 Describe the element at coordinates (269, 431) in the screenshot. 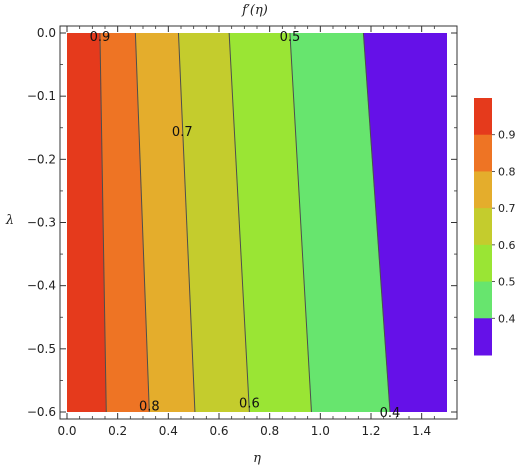

I see `x-tick-label: 0.8` at that location.